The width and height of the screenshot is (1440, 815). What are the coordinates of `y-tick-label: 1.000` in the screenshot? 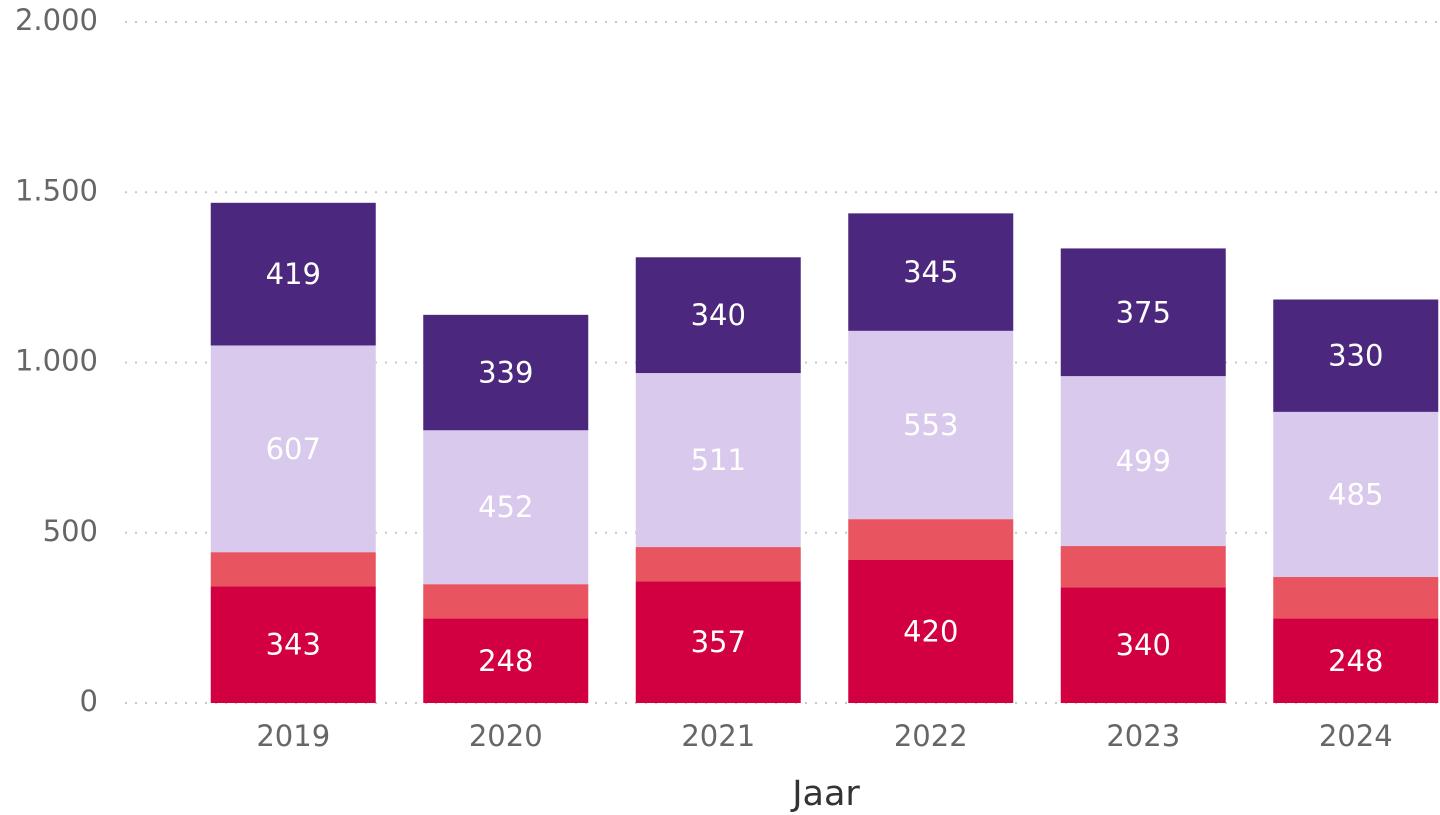 It's located at (56, 361).